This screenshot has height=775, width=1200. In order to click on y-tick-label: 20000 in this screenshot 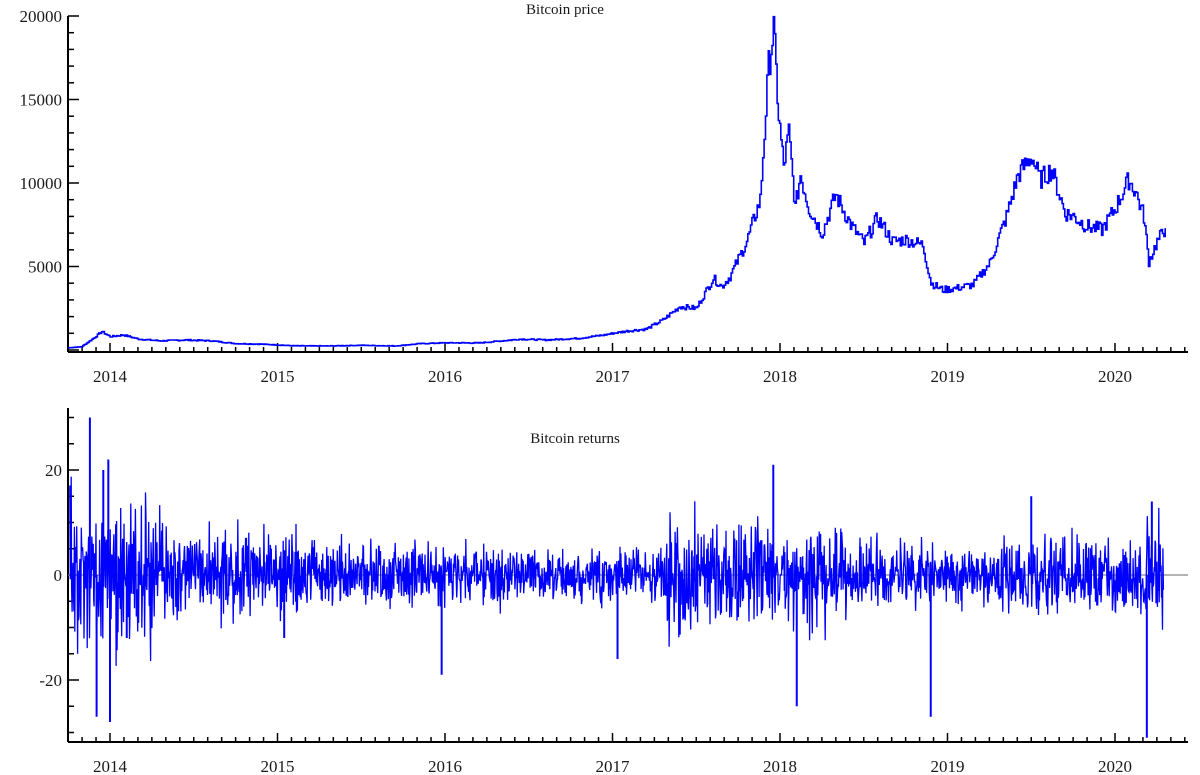, I will do `click(41, 16)`.